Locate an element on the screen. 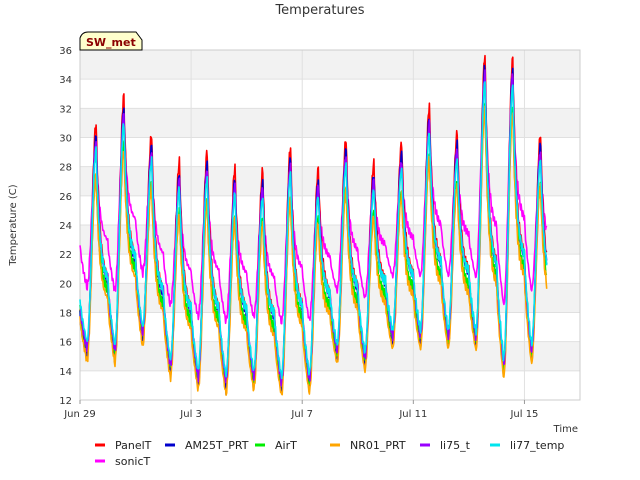 The image size is (640, 480). legend-label-li75_t: li75_t is located at coordinates (455, 445).